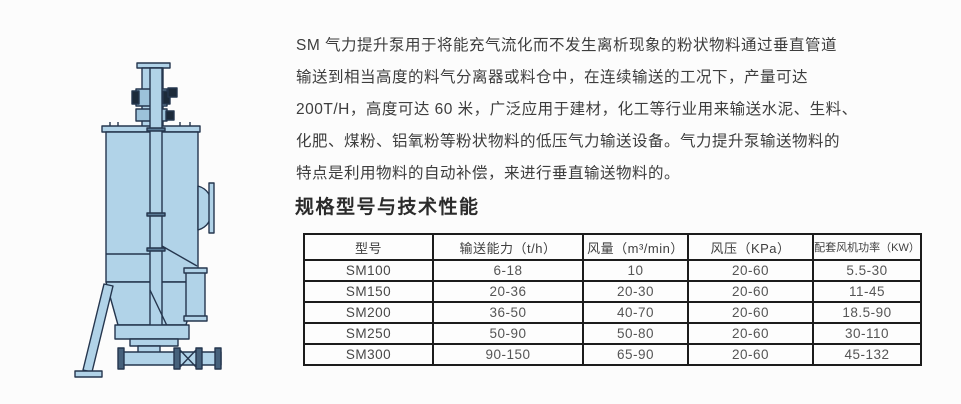 The height and width of the screenshot is (404, 961). Describe the element at coordinates (867, 247) in the screenshot. I see `header-fan-power: 配套风机功率（KW）` at that location.